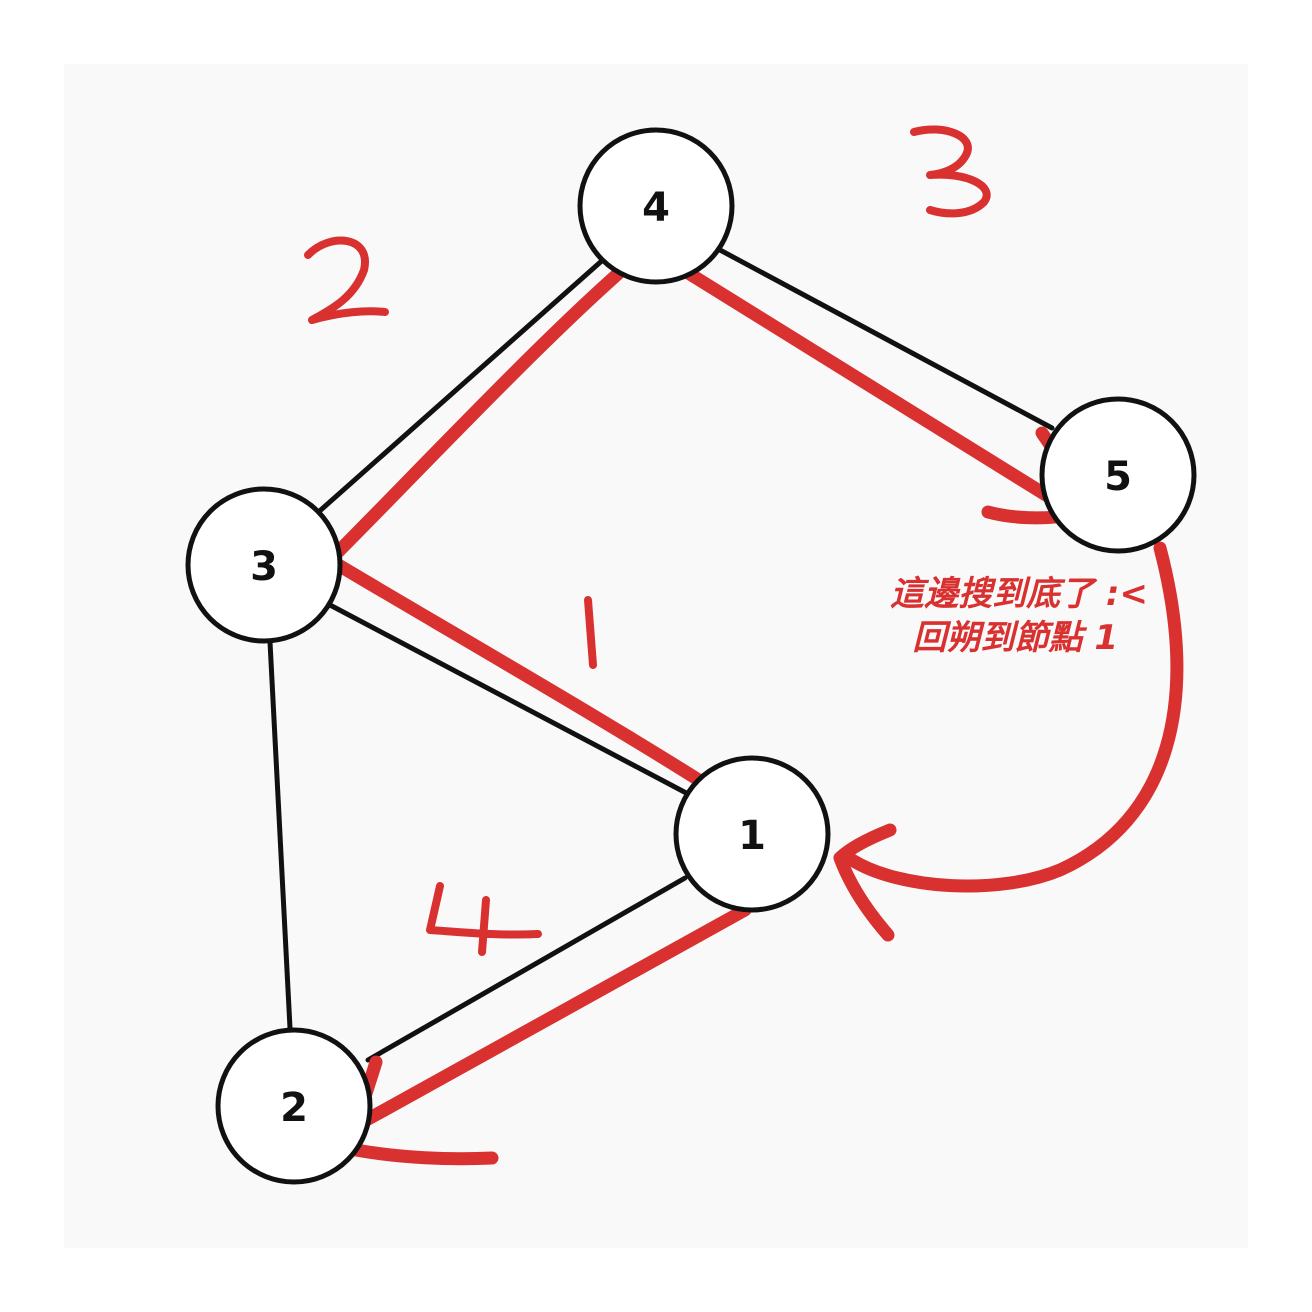 This screenshot has height=1312, width=1312. I want to click on node-3-label: 3, so click(264, 567).